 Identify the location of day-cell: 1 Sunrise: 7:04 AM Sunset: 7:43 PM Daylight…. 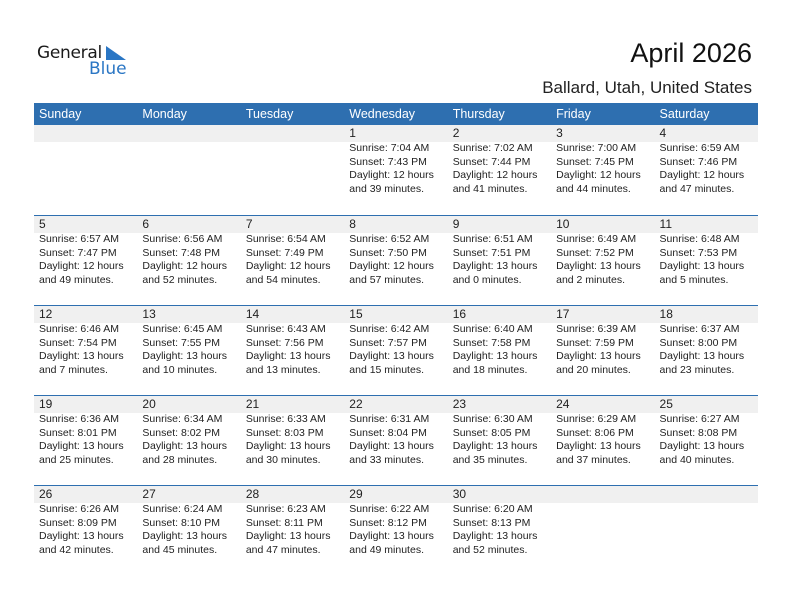
(395, 160).